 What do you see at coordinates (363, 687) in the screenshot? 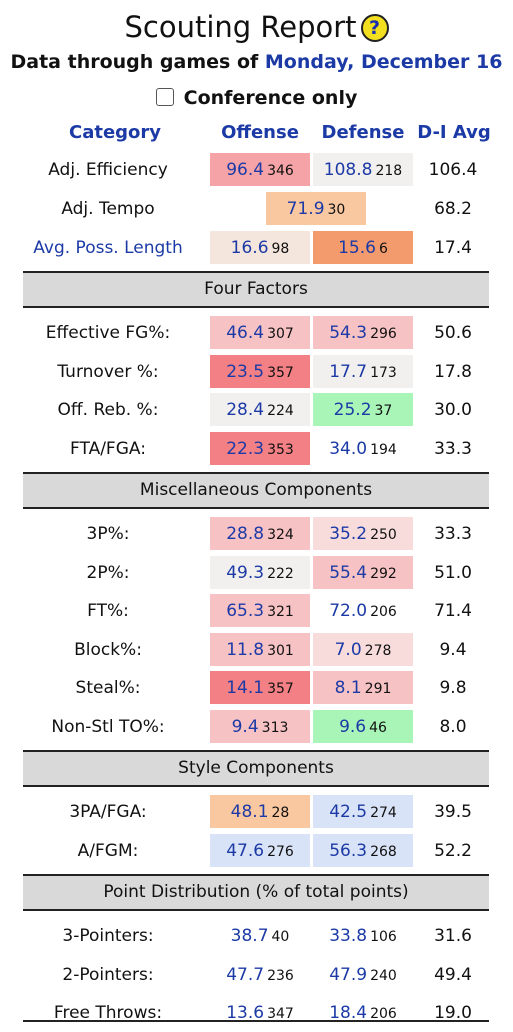
I see `defense-cell: 8.1 291` at bounding box center [363, 687].